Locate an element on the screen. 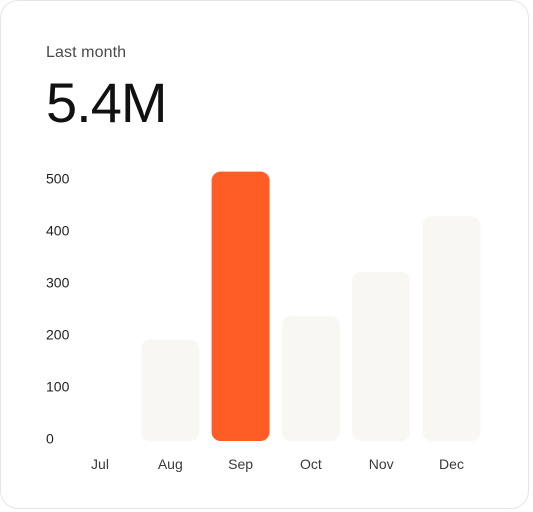 The image size is (533, 512). x-tick-label: Oct is located at coordinates (311, 464).